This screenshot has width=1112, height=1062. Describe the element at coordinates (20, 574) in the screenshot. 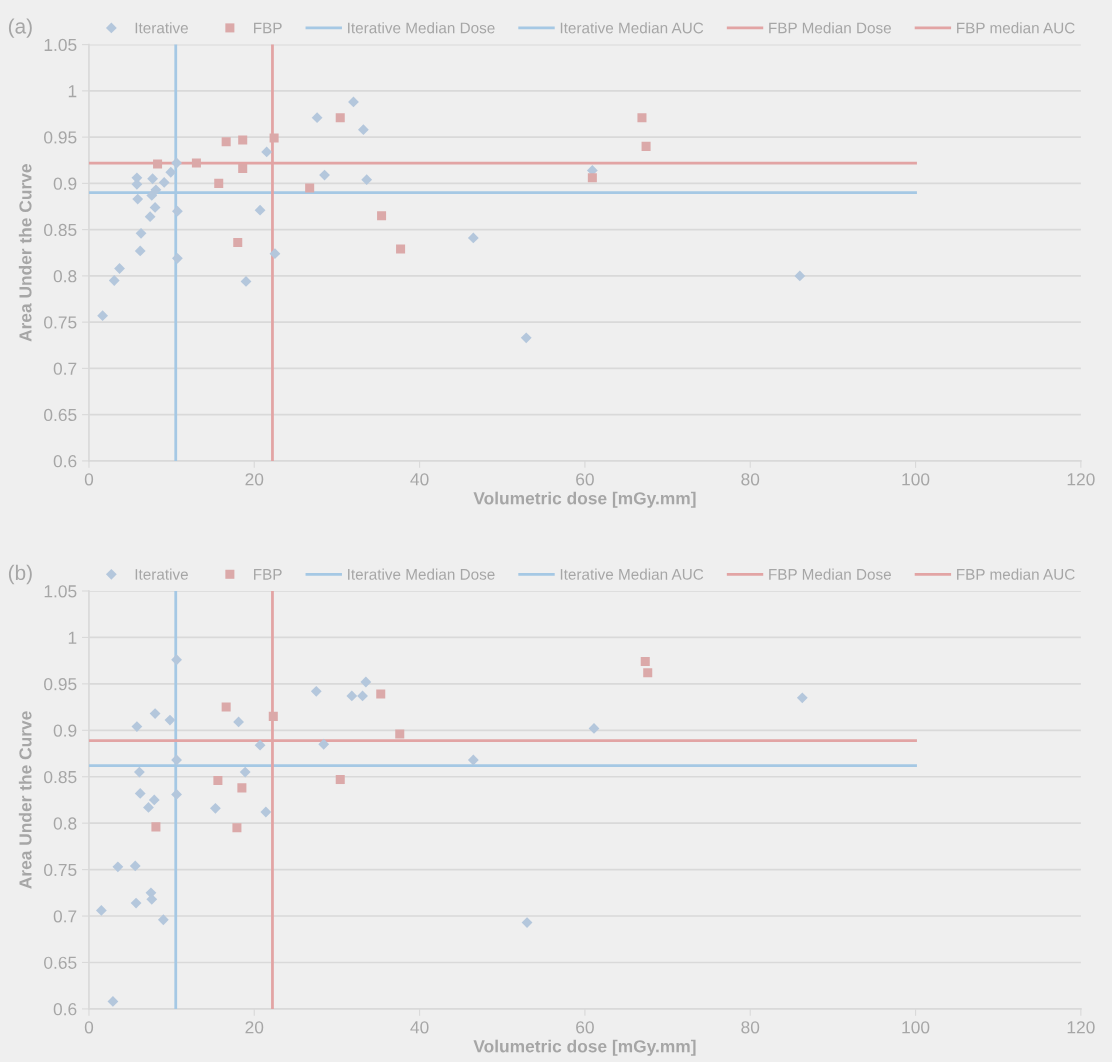

I see `chart-title: (b)` at that location.